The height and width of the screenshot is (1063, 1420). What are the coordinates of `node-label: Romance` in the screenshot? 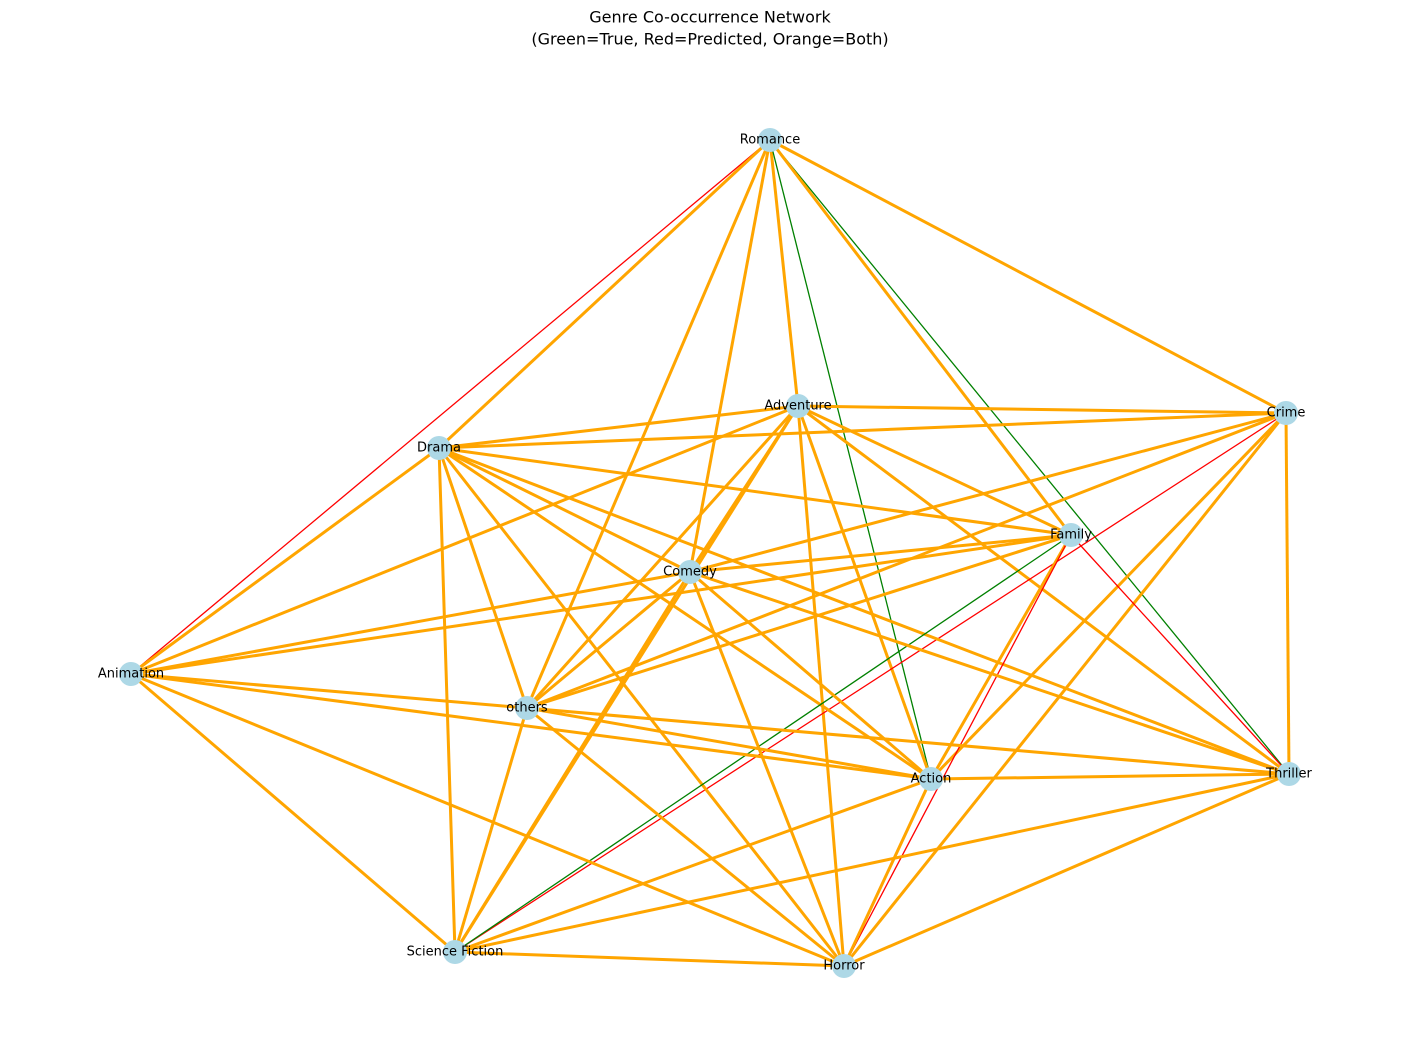 It's located at (770, 140).